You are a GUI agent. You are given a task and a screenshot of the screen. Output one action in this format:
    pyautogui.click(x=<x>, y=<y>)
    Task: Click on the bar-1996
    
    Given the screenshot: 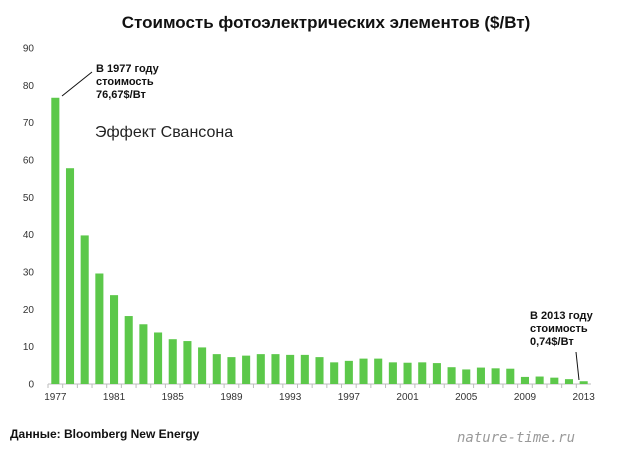 What is the action you would take?
    pyautogui.click(x=334, y=373)
    